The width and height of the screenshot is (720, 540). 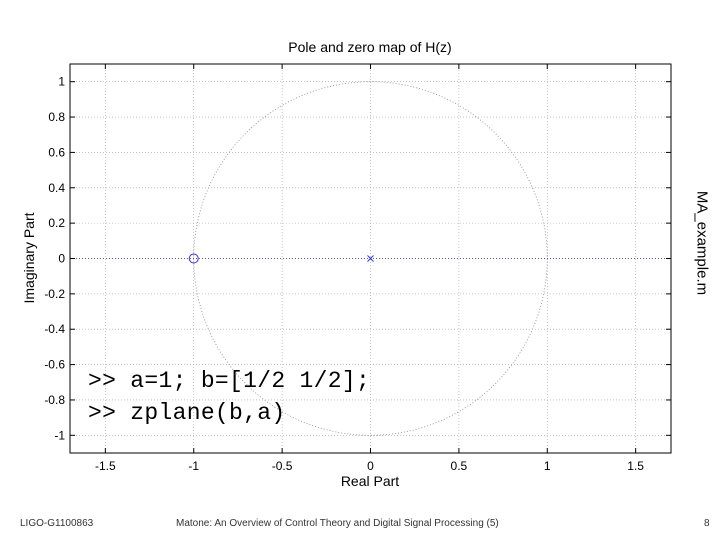 I want to click on y-tick-label: -0.6, so click(x=54, y=365).